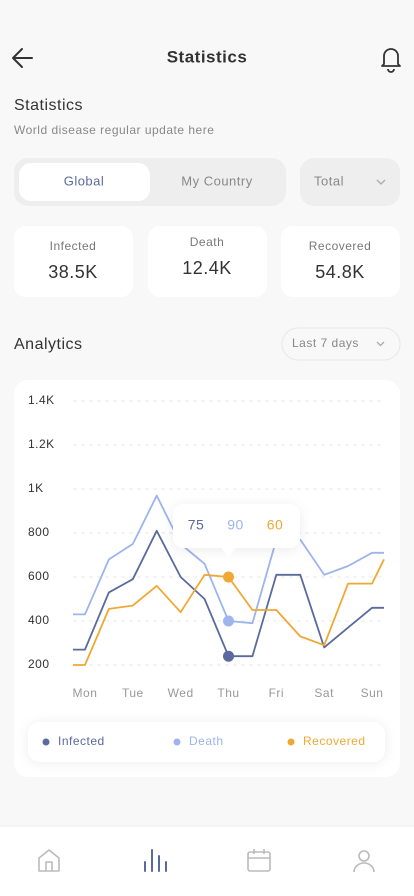 The width and height of the screenshot is (414, 896). I want to click on y-tick-label: 600, so click(39, 576).